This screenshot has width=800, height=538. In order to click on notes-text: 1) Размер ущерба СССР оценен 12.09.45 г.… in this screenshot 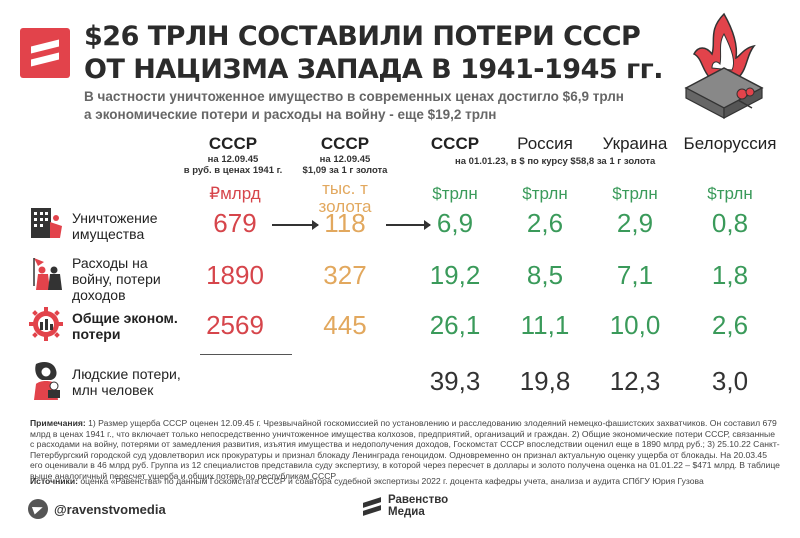, I will do `click(405, 449)`.